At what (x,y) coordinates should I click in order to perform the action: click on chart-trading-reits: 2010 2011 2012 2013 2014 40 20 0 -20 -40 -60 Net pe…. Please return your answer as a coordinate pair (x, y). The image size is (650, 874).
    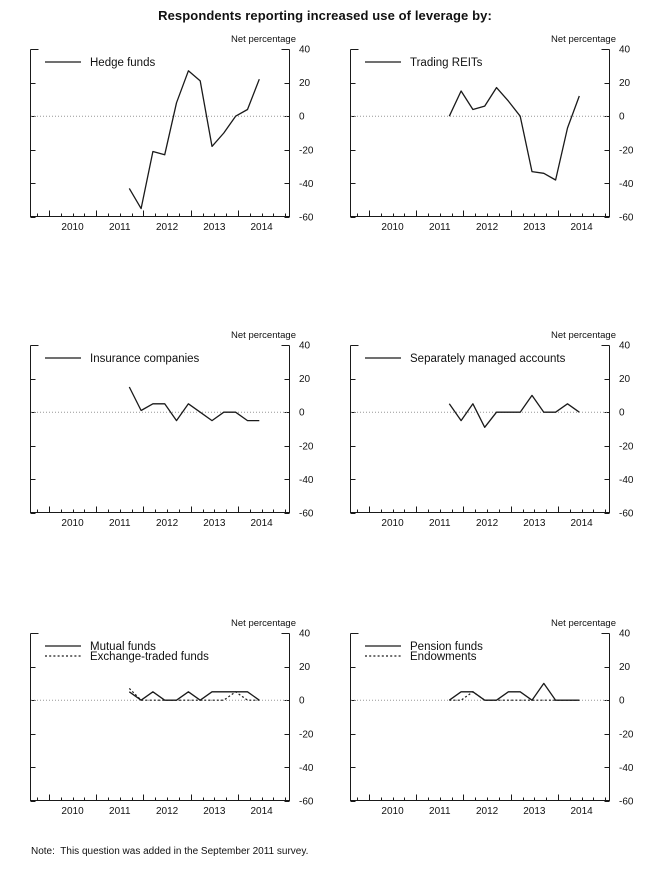
    Looking at the image, I should click on (492, 133).